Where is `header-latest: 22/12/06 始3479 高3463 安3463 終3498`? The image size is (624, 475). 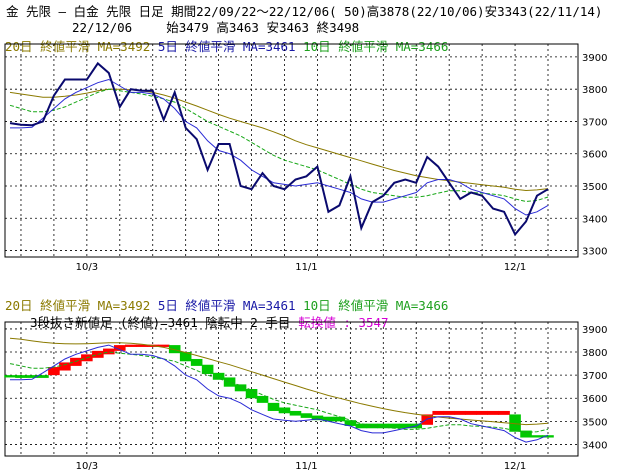 header-latest: 22/12/06 始3479 高3463 安3463 終3498 is located at coordinates (215, 26).